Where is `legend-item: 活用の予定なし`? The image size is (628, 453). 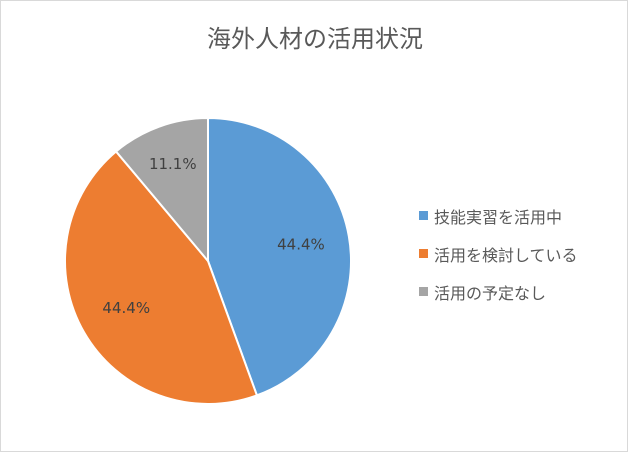 legend-item: 活用の予定なし is located at coordinates (498, 292).